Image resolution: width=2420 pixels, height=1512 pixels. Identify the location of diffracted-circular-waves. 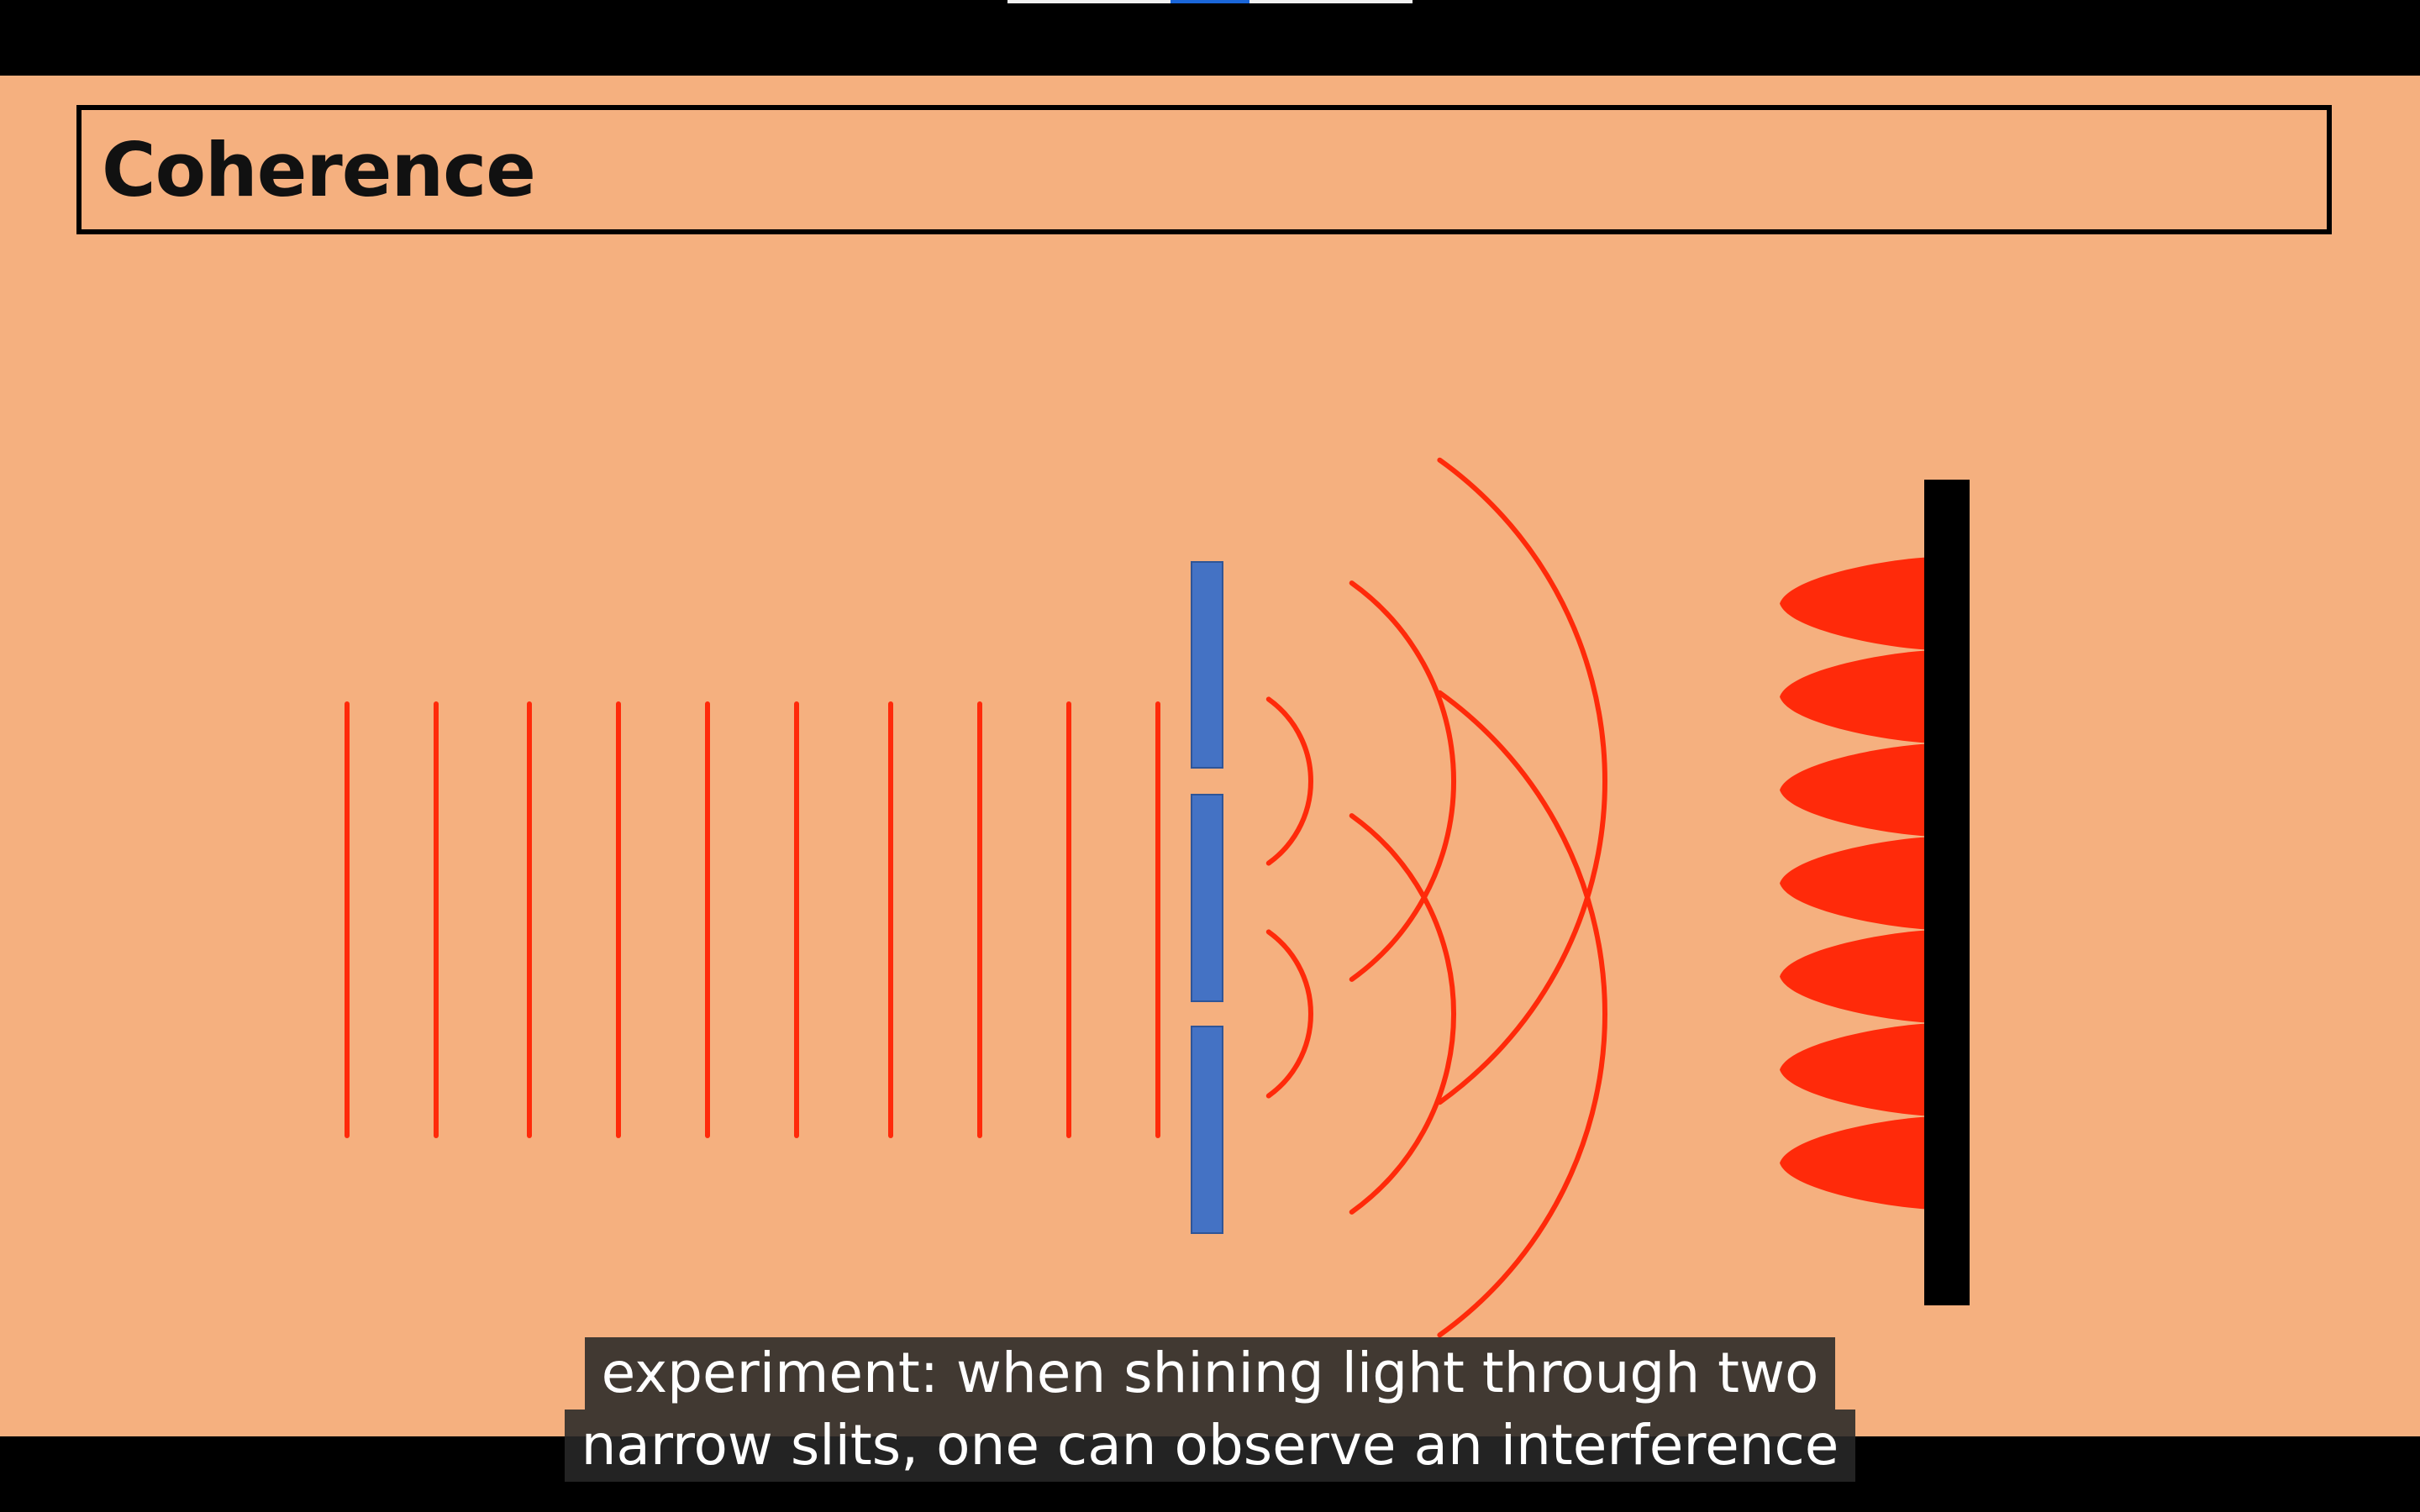
(1437, 897).